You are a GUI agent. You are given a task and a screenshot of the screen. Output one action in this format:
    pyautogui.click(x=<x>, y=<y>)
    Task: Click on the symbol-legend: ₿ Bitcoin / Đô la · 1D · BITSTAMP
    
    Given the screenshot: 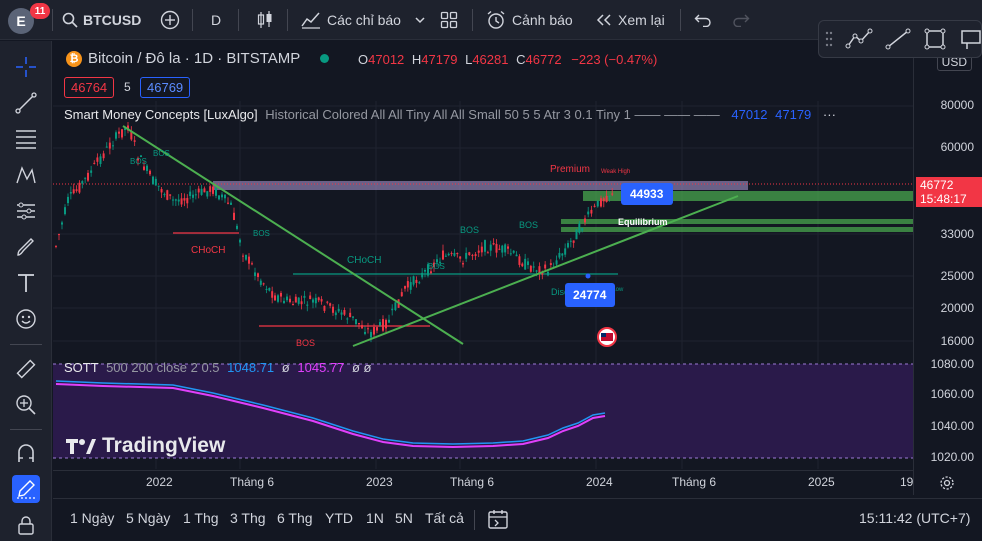 What is the action you would take?
    pyautogui.click(x=198, y=58)
    